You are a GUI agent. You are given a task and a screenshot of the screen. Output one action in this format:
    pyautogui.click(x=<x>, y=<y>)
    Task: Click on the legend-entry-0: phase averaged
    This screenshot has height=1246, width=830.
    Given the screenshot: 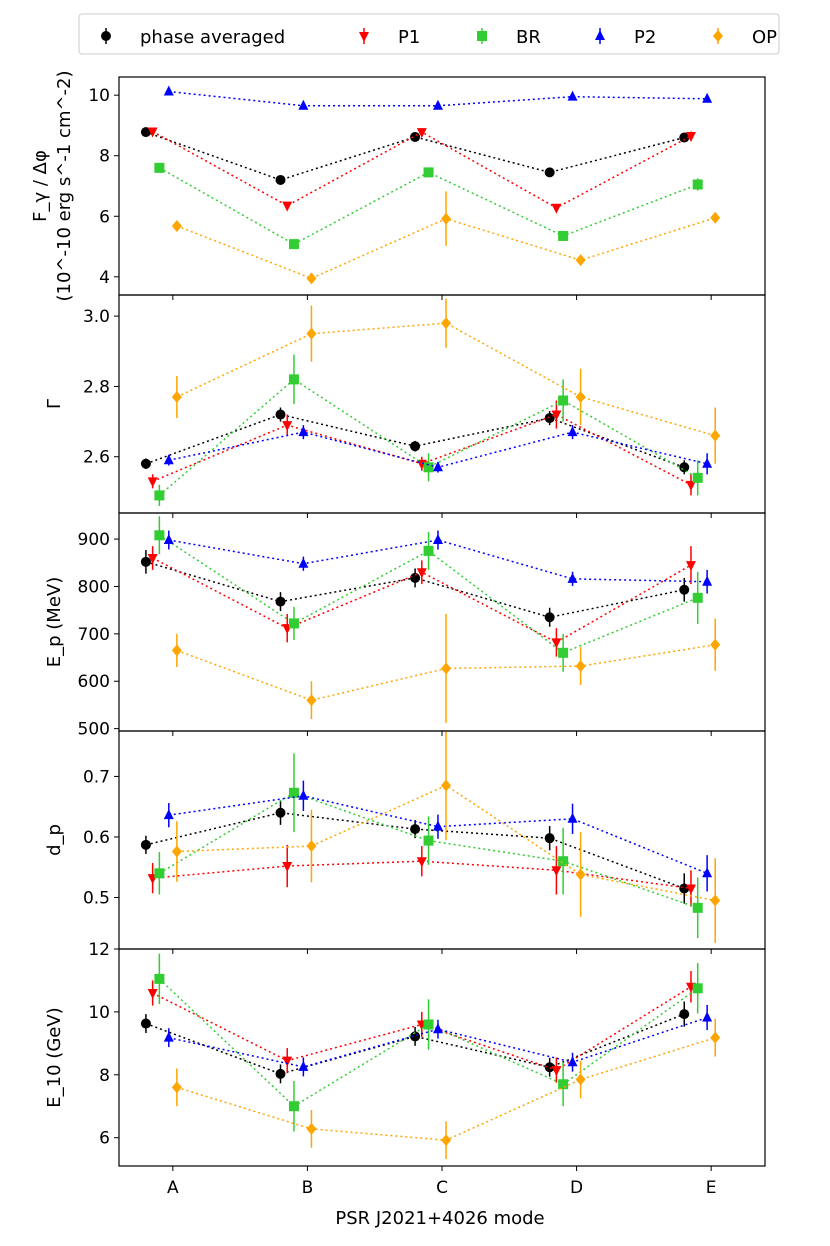 What is the action you would take?
    pyautogui.click(x=193, y=37)
    